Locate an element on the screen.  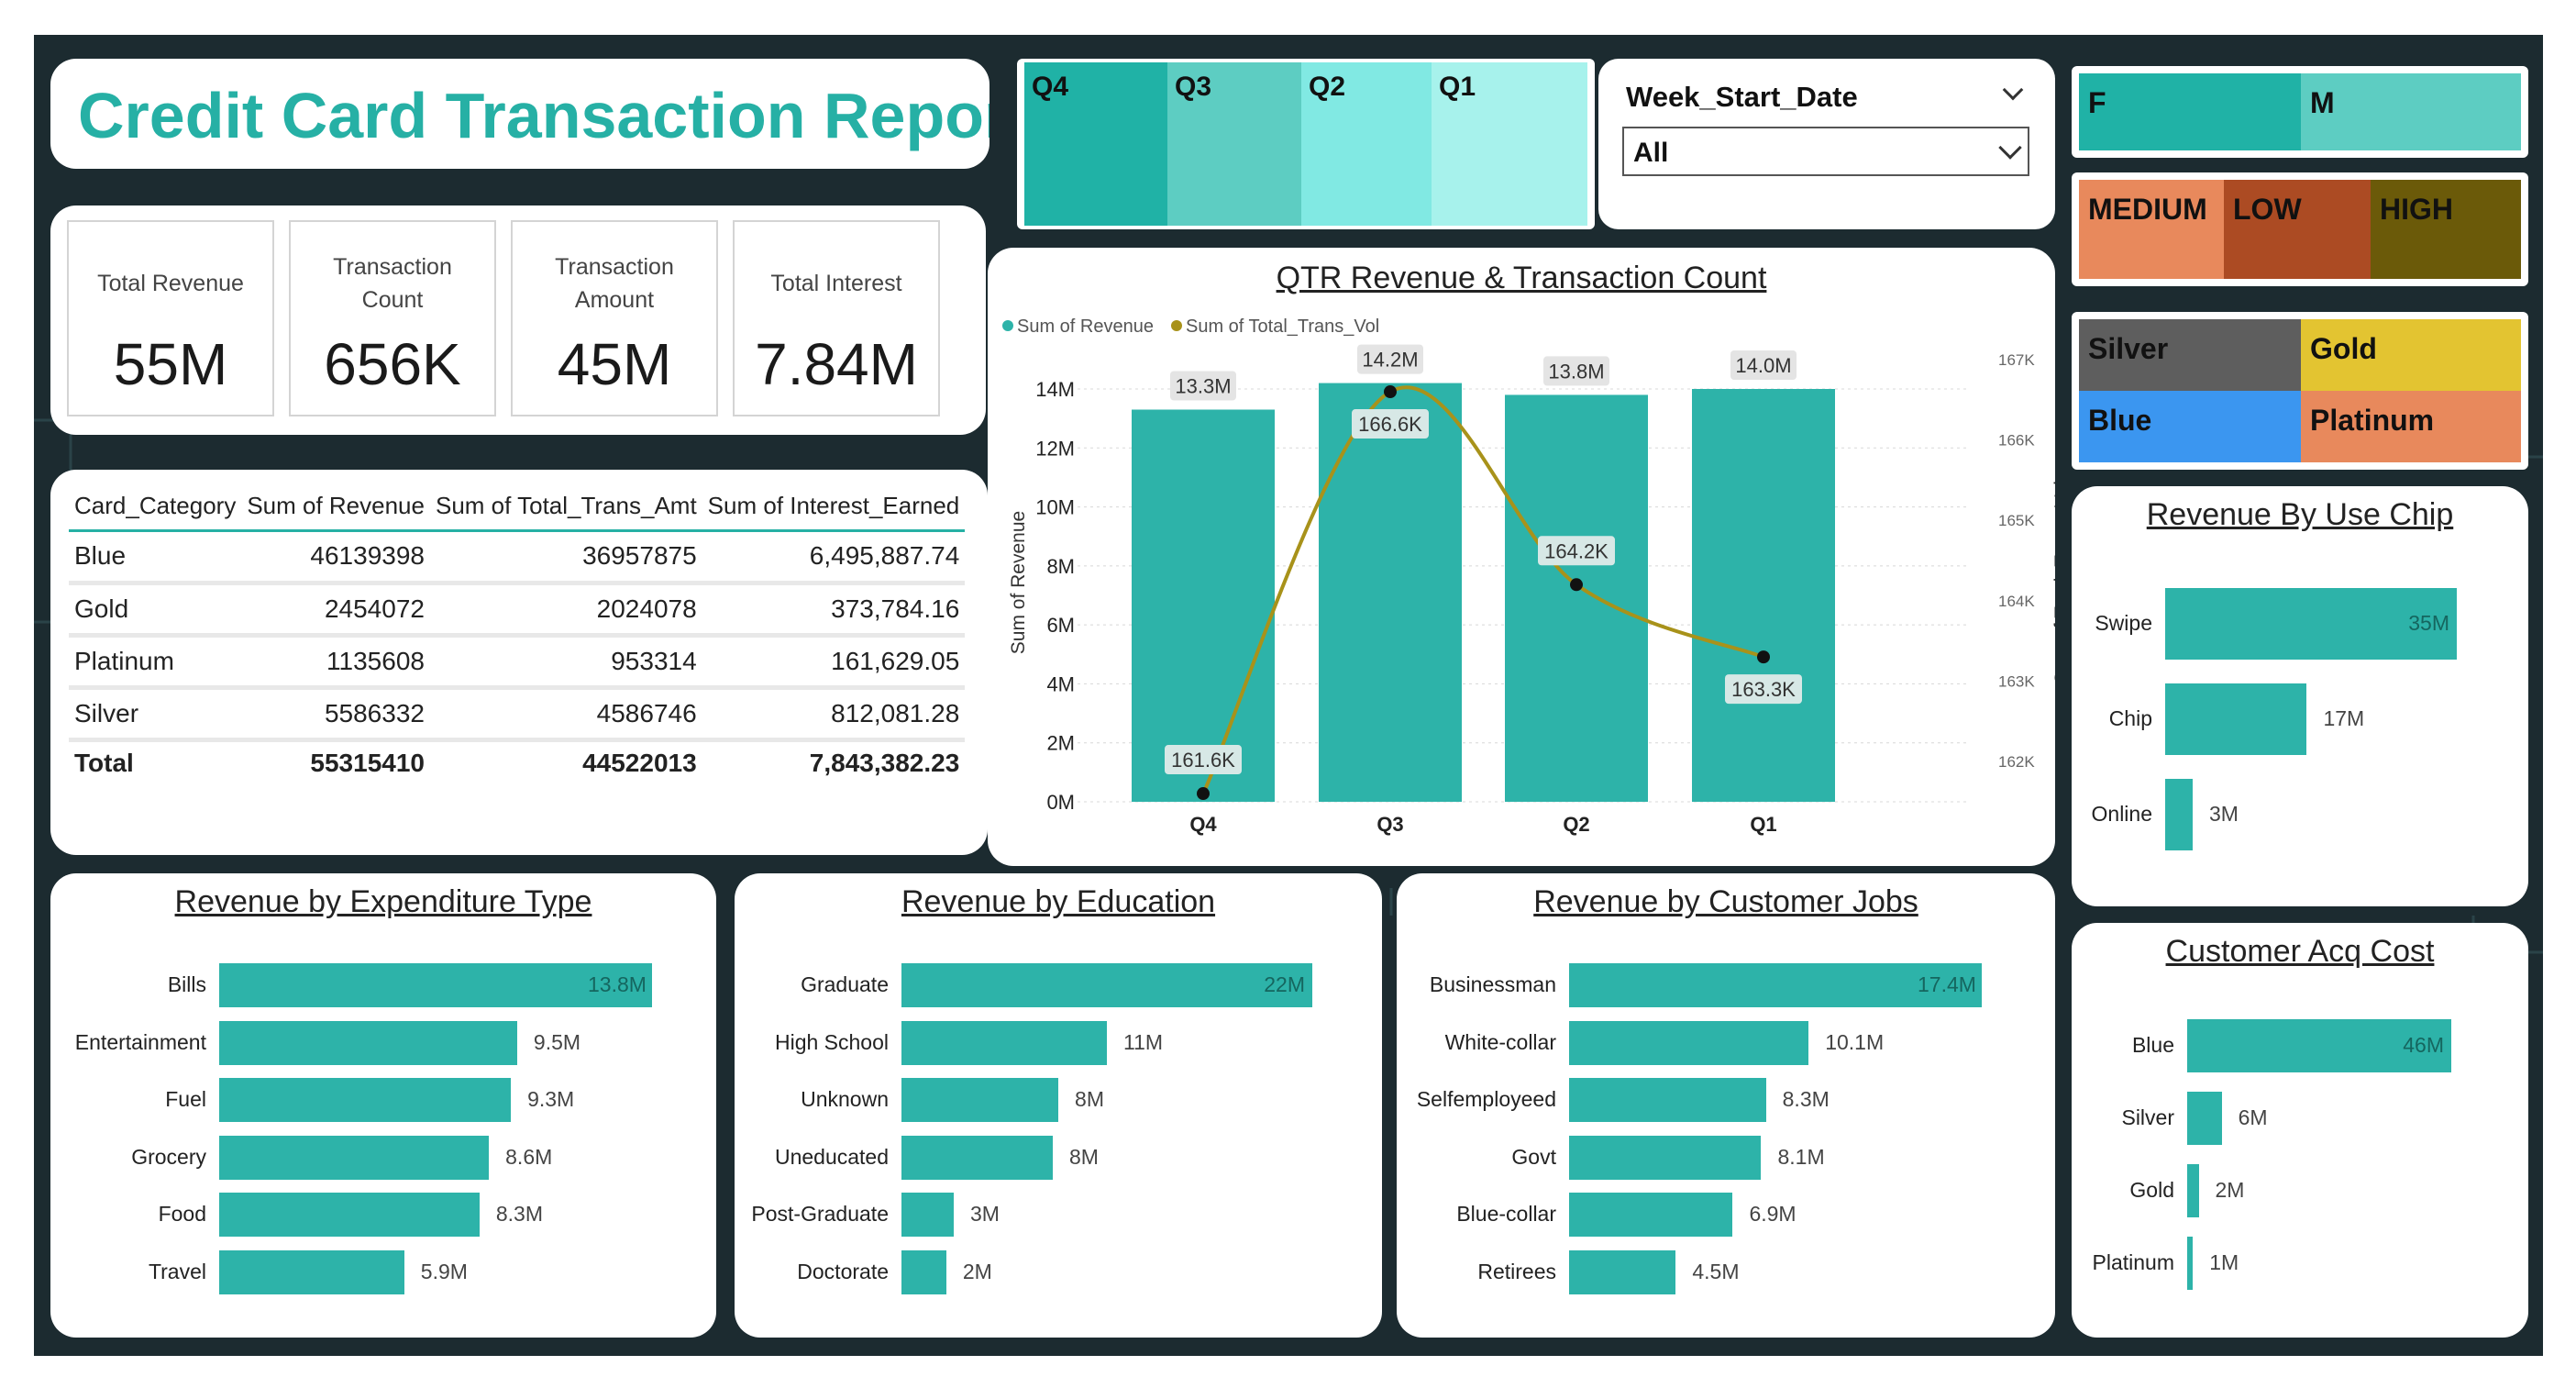
bar-govt is located at coordinates (1665, 1157).